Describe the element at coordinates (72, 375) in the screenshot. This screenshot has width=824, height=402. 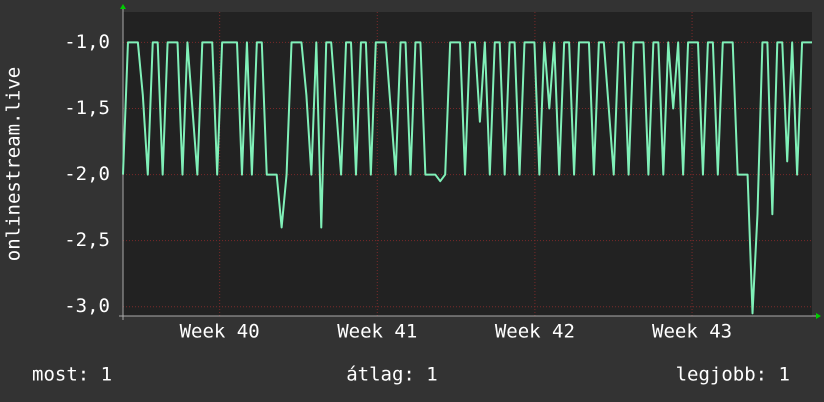
I see `stat-now: most: 1` at that location.